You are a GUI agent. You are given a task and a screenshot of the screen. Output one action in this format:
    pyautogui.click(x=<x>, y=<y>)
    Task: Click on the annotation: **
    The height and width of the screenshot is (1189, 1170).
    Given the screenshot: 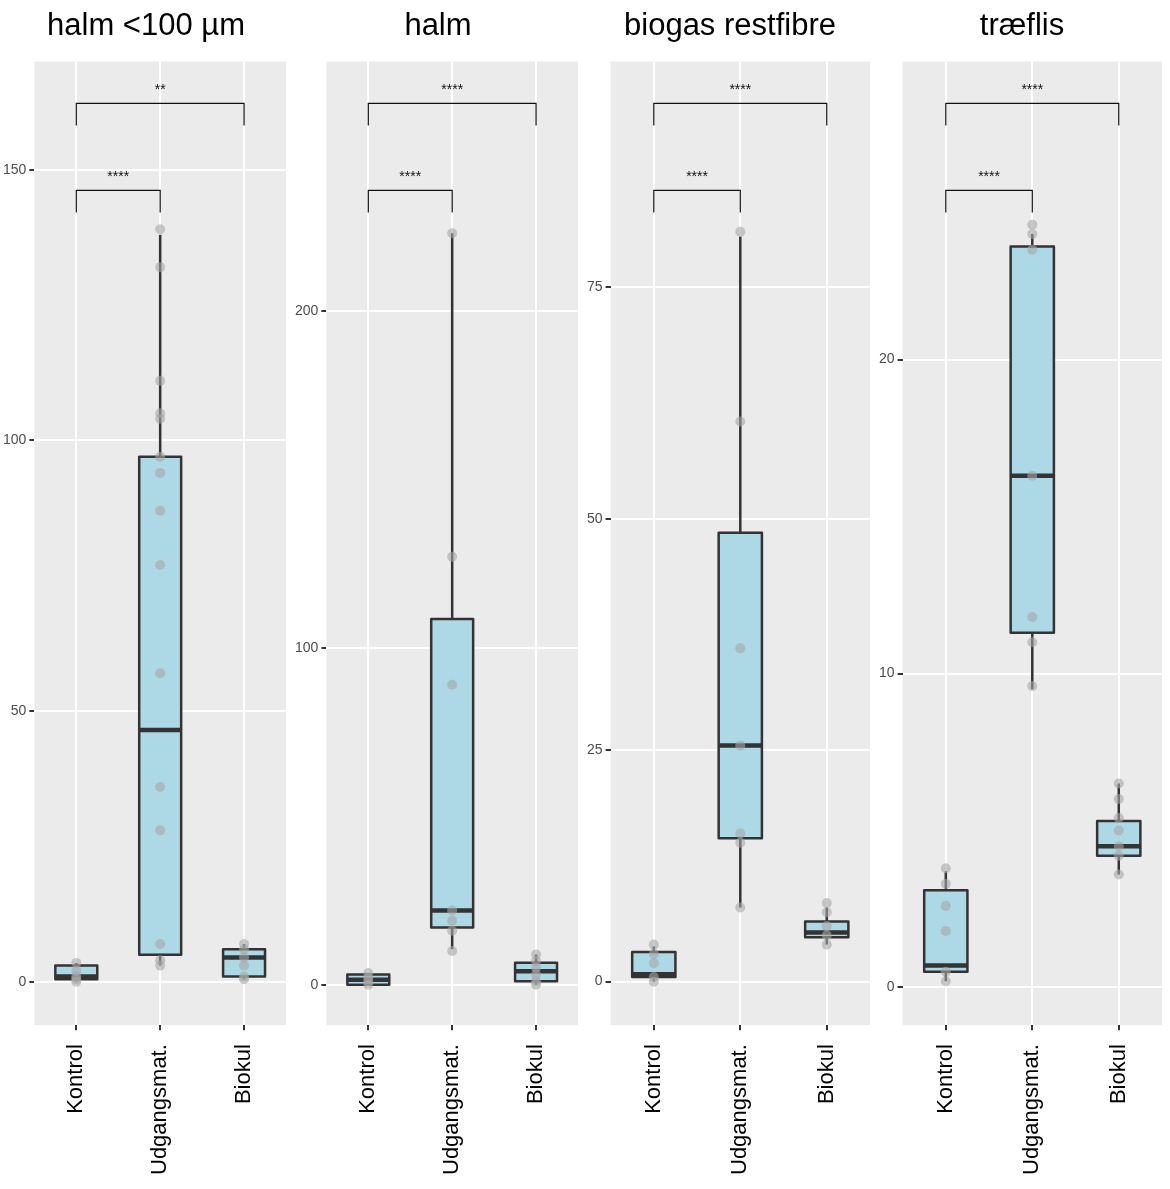 What is the action you would take?
    pyautogui.click(x=160, y=89)
    